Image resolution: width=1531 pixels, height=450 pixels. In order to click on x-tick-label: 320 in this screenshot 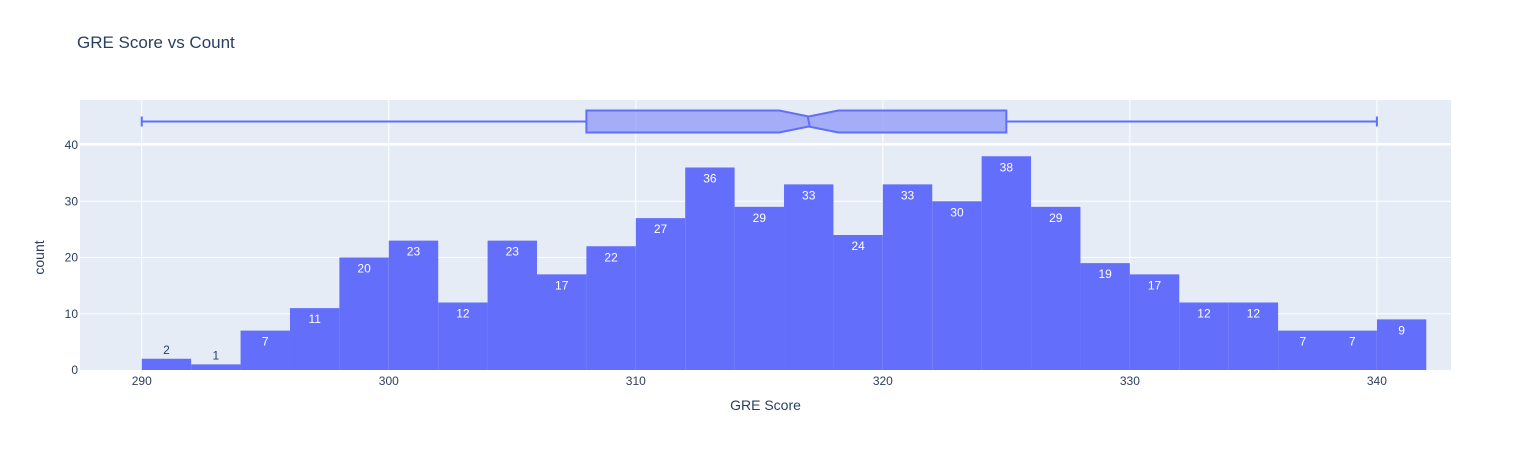, I will do `click(883, 381)`.